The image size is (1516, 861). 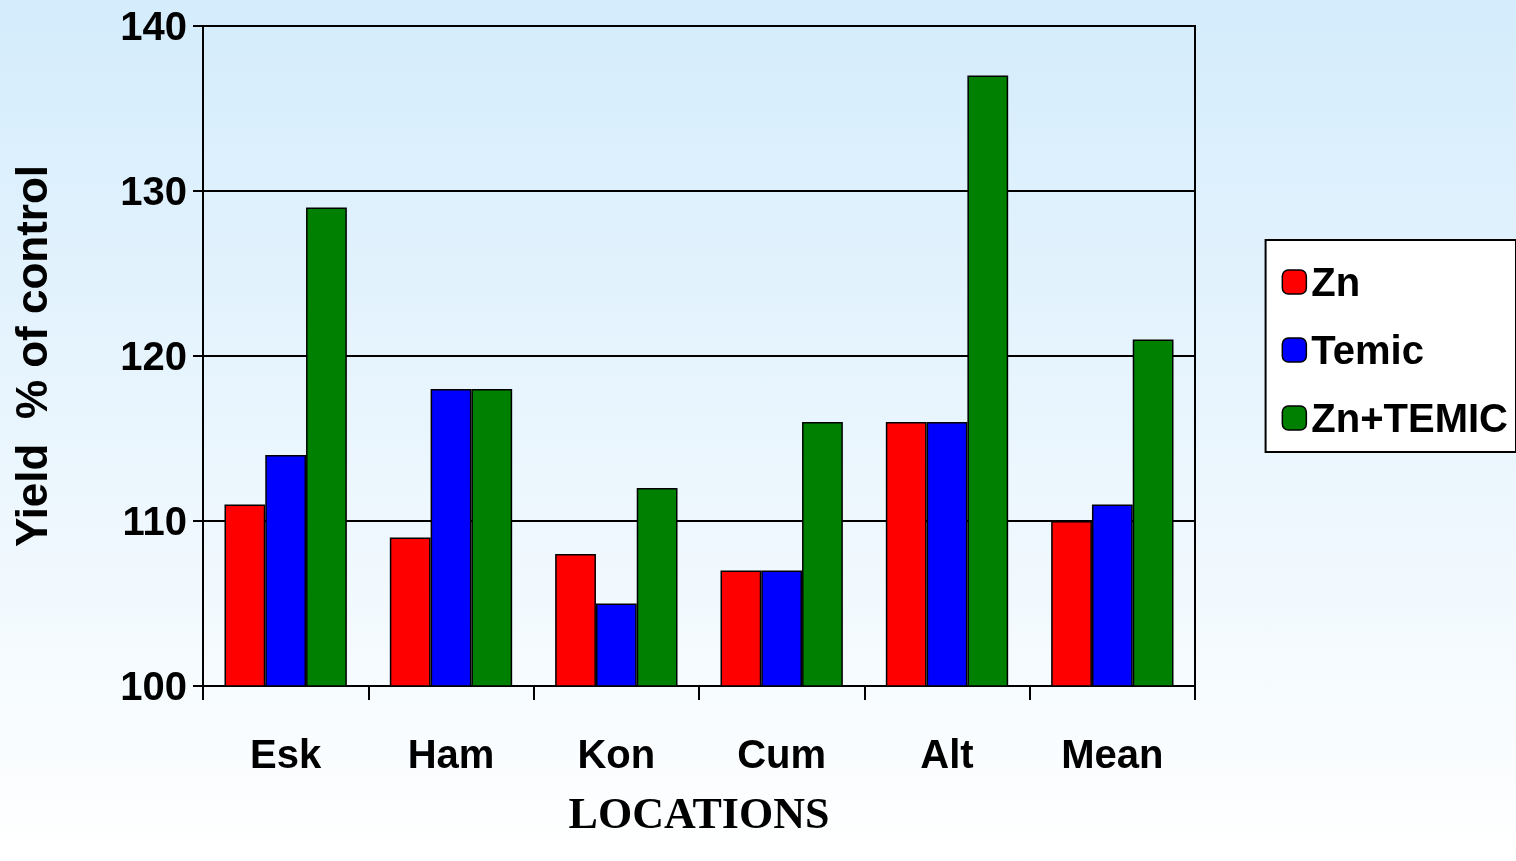 I want to click on x-axis-title: LOCATIONS, so click(x=699, y=813).